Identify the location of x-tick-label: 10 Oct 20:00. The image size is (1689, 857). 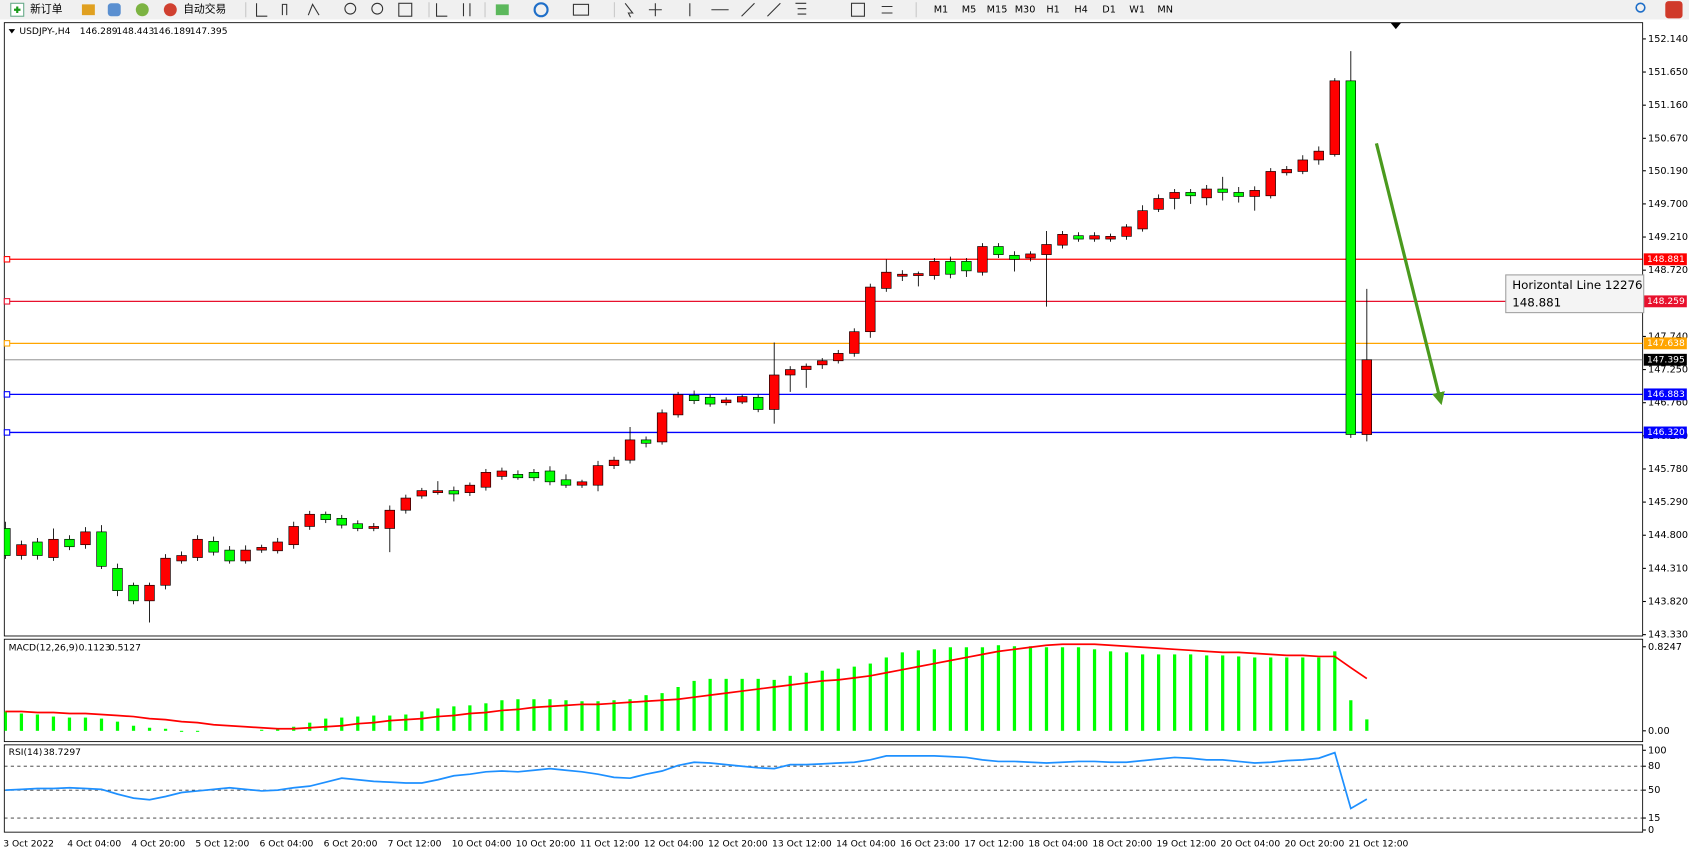
(546, 844).